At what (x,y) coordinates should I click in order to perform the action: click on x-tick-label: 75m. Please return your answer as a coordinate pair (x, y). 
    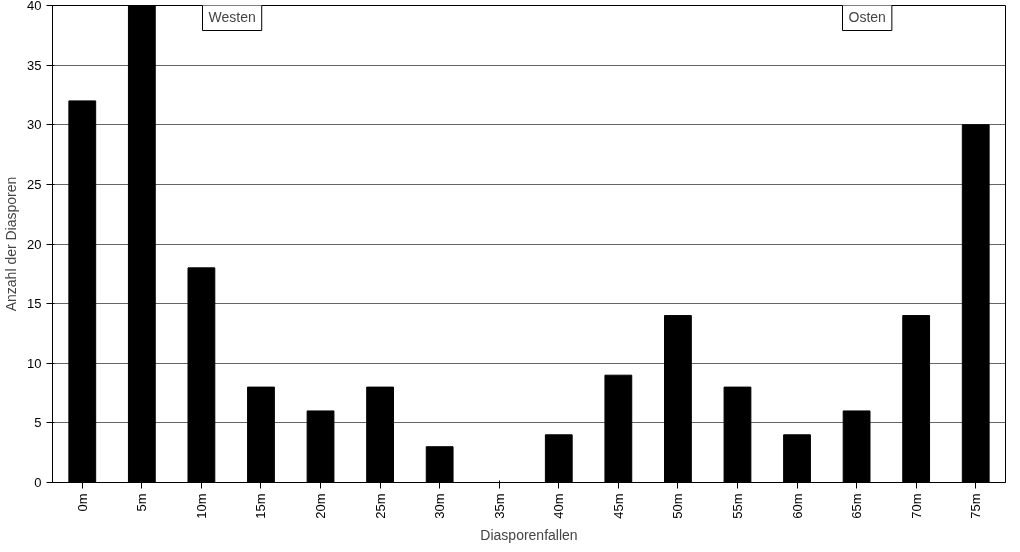
    Looking at the image, I should click on (976, 506).